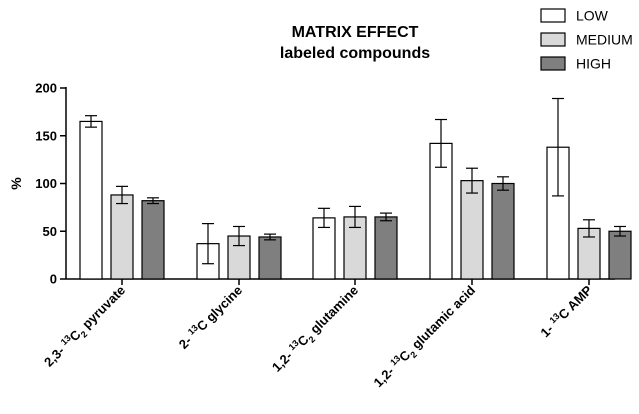  What do you see at coordinates (578, 298) in the screenshot?
I see `category-compound: AMP` at bounding box center [578, 298].